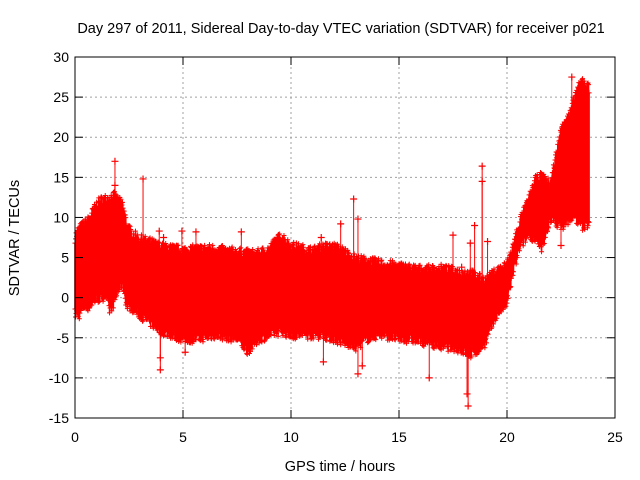 The image size is (640, 480). I want to click on y-tick-label: 10, so click(61, 217).